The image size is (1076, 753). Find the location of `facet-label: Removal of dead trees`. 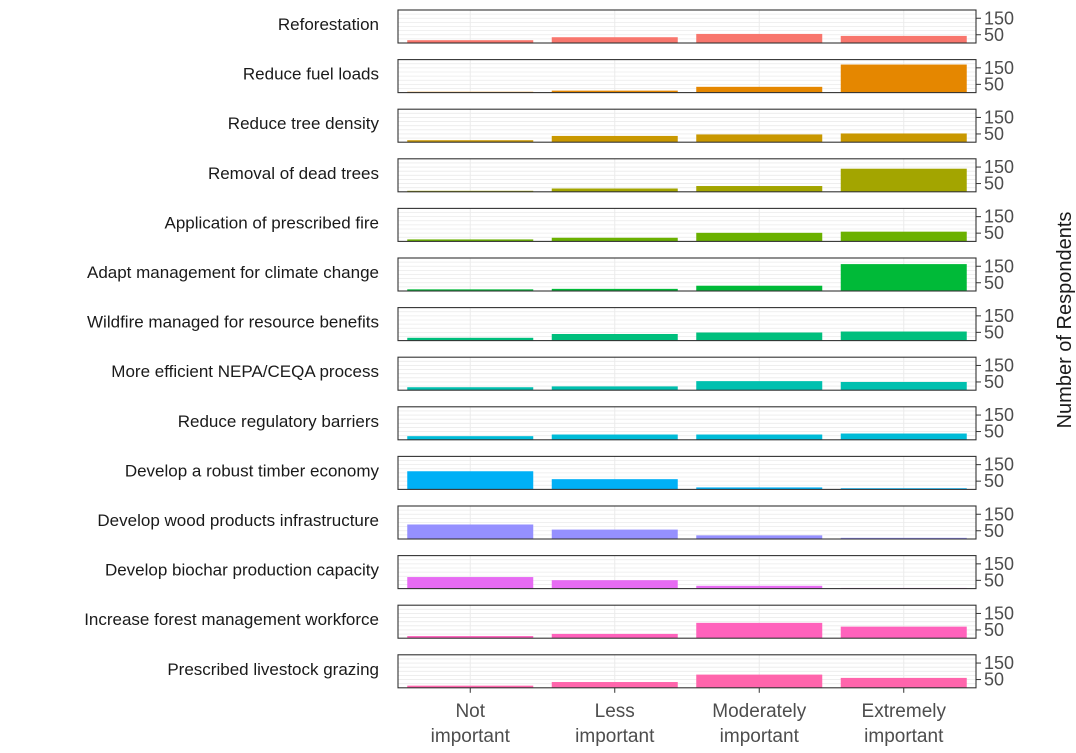

facet-label: Removal of dead trees is located at coordinates (293, 173).